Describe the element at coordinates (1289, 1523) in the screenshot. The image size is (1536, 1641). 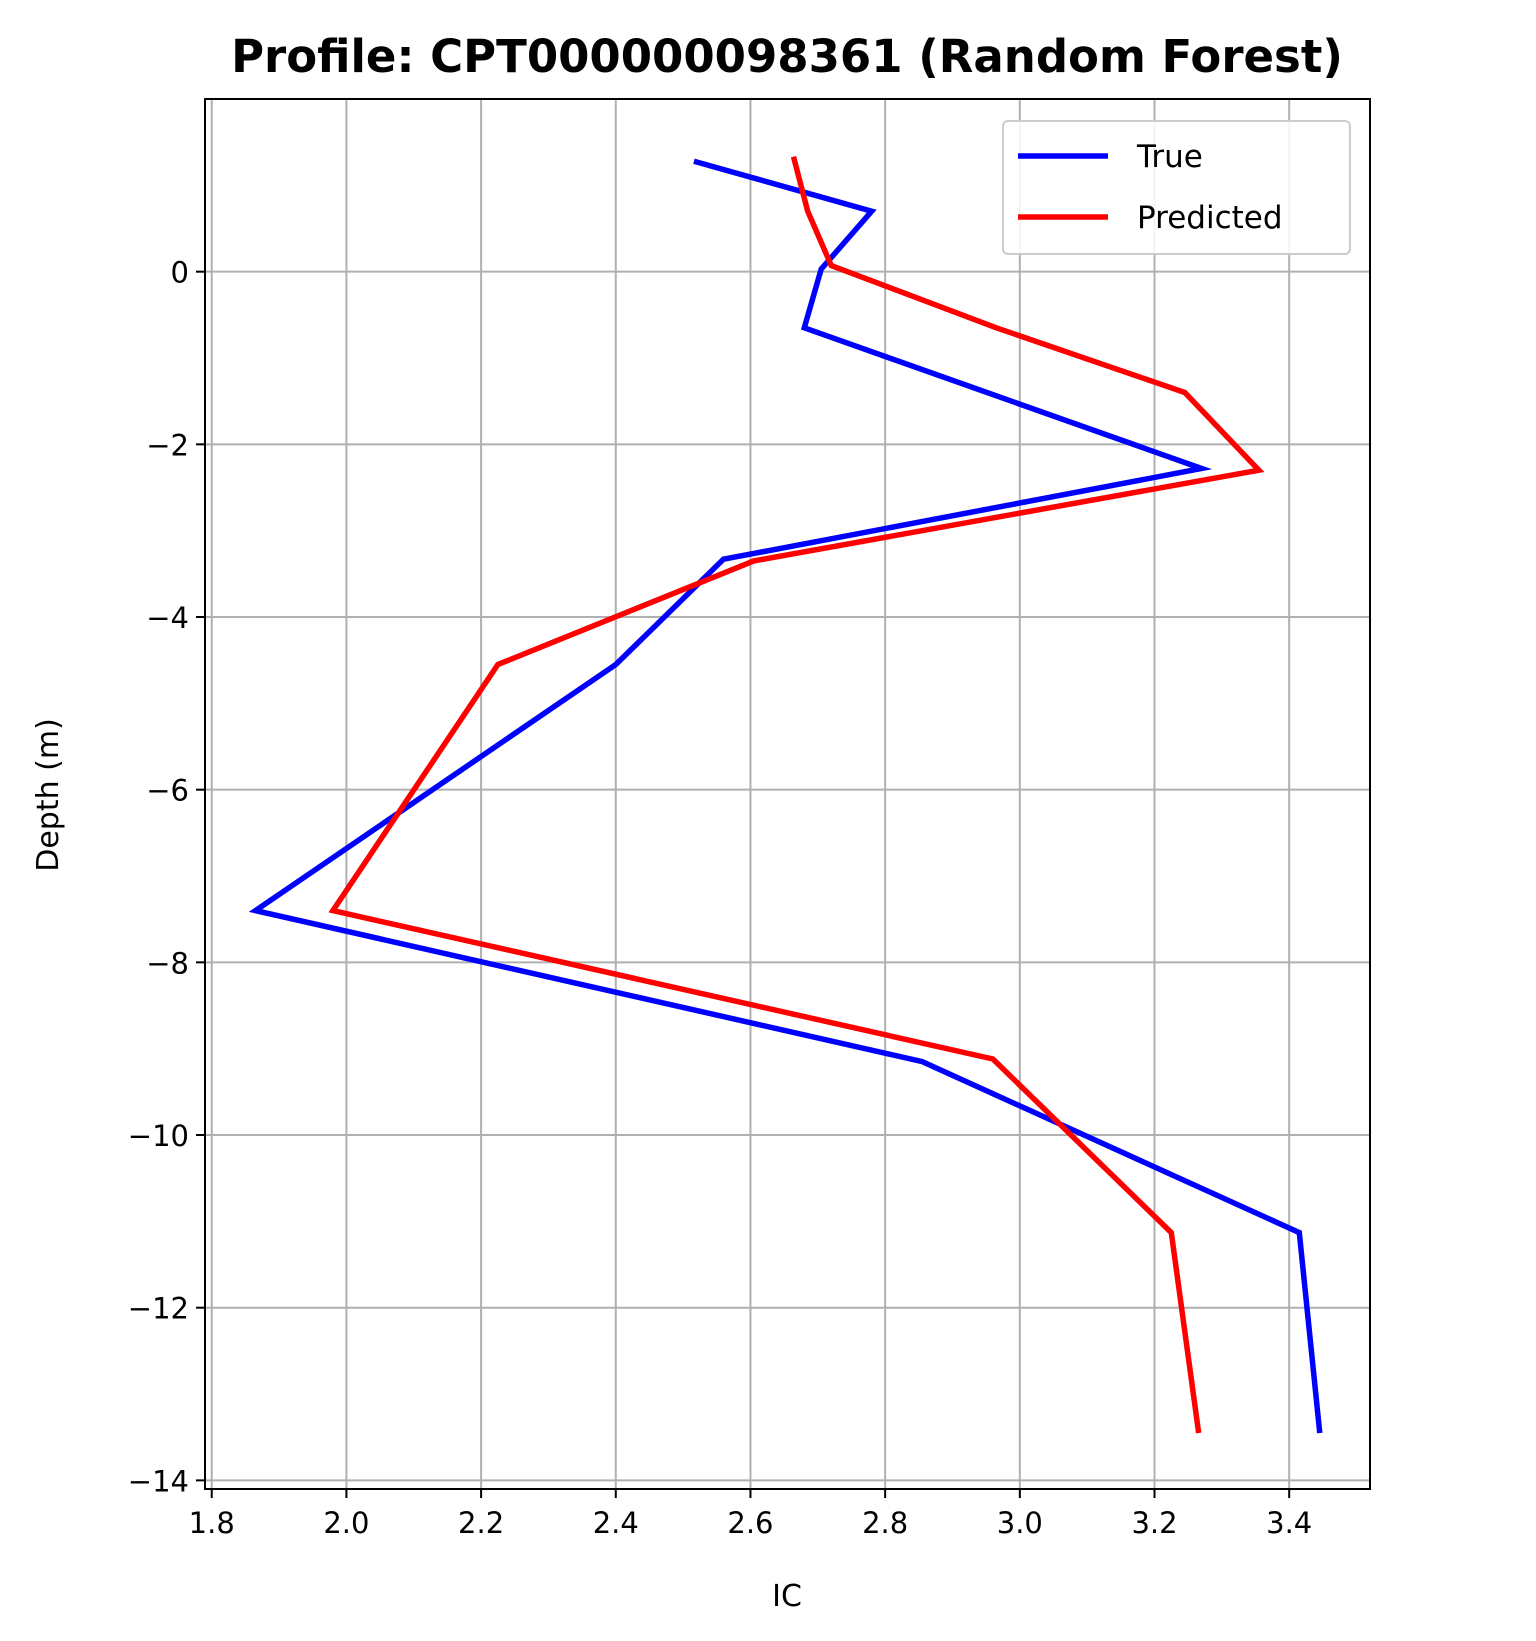
I see `x-tick-label: 3.4` at that location.